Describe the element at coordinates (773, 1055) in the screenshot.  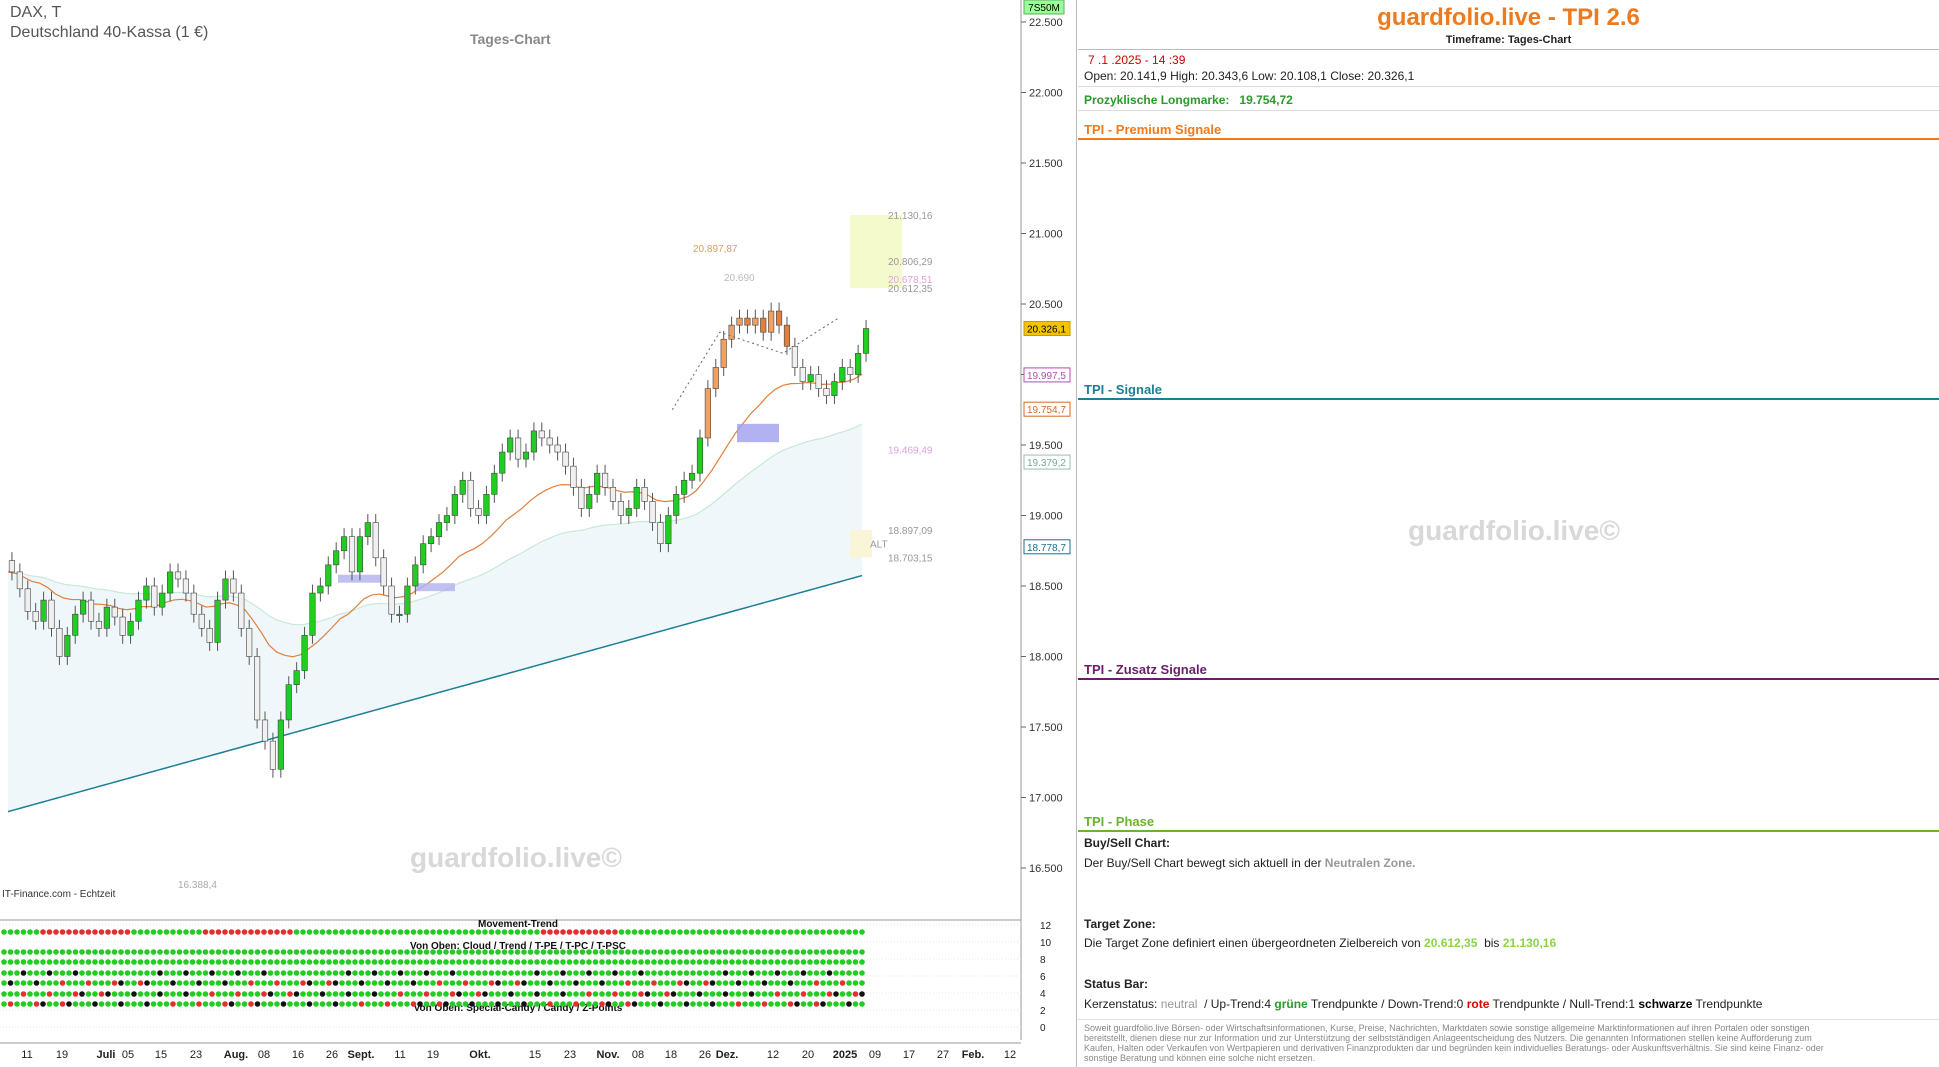
I see `time-tick-label: 12` at that location.